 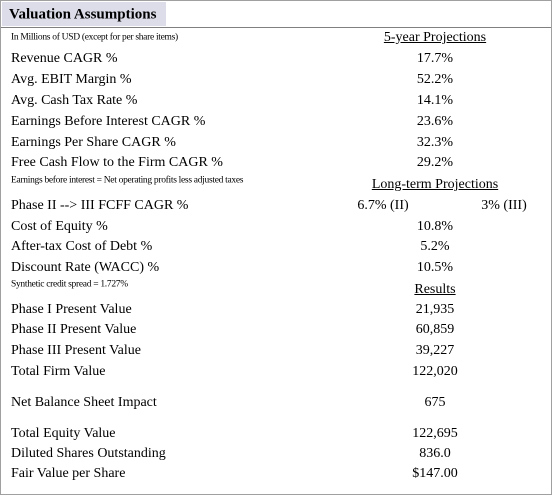 I want to click on section-header: 5-year Projections, so click(x=435, y=37).